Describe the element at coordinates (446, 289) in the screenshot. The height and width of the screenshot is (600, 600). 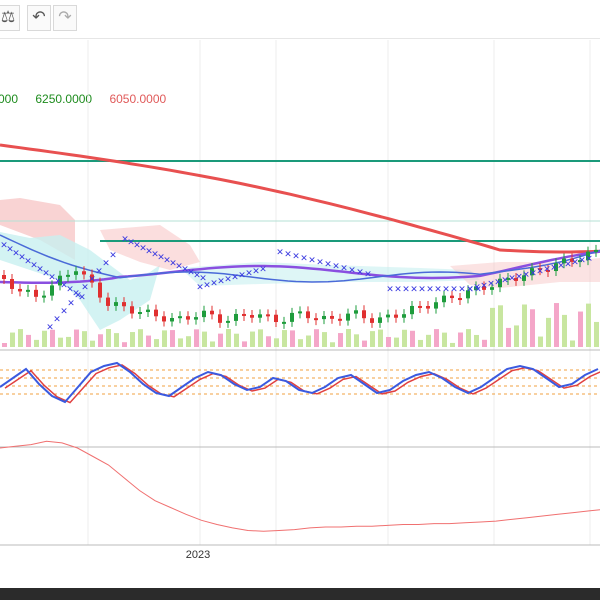
I see `sar-mark-67: ✕` at that location.